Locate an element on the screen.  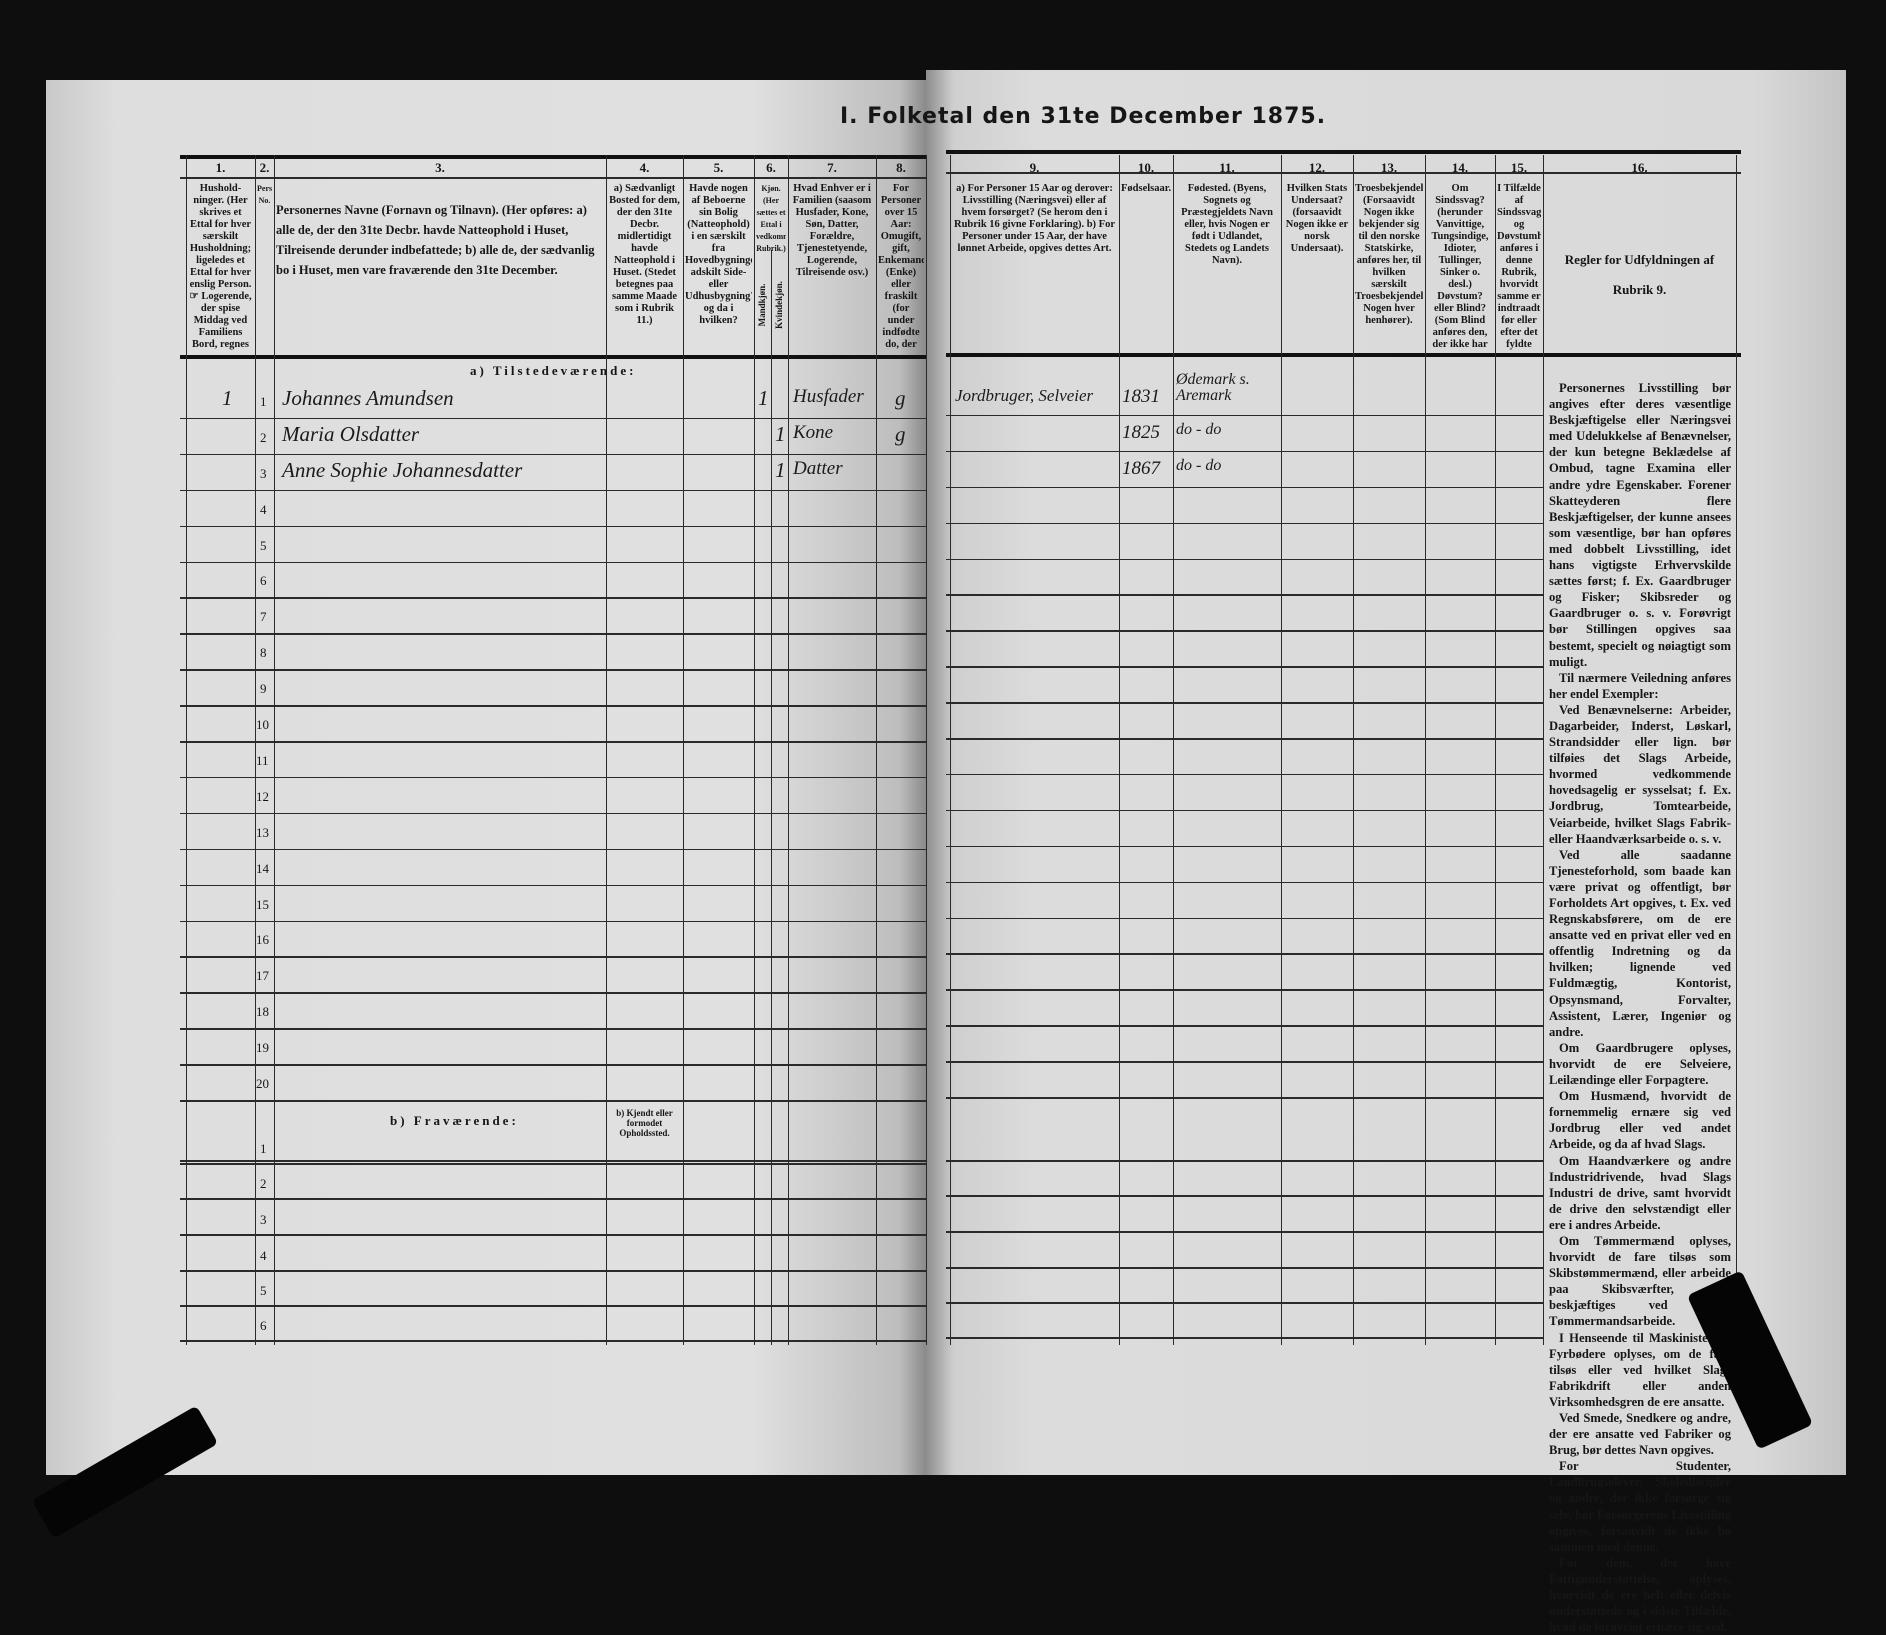
section-absent: b) Fraværende: is located at coordinates (454, 1120).